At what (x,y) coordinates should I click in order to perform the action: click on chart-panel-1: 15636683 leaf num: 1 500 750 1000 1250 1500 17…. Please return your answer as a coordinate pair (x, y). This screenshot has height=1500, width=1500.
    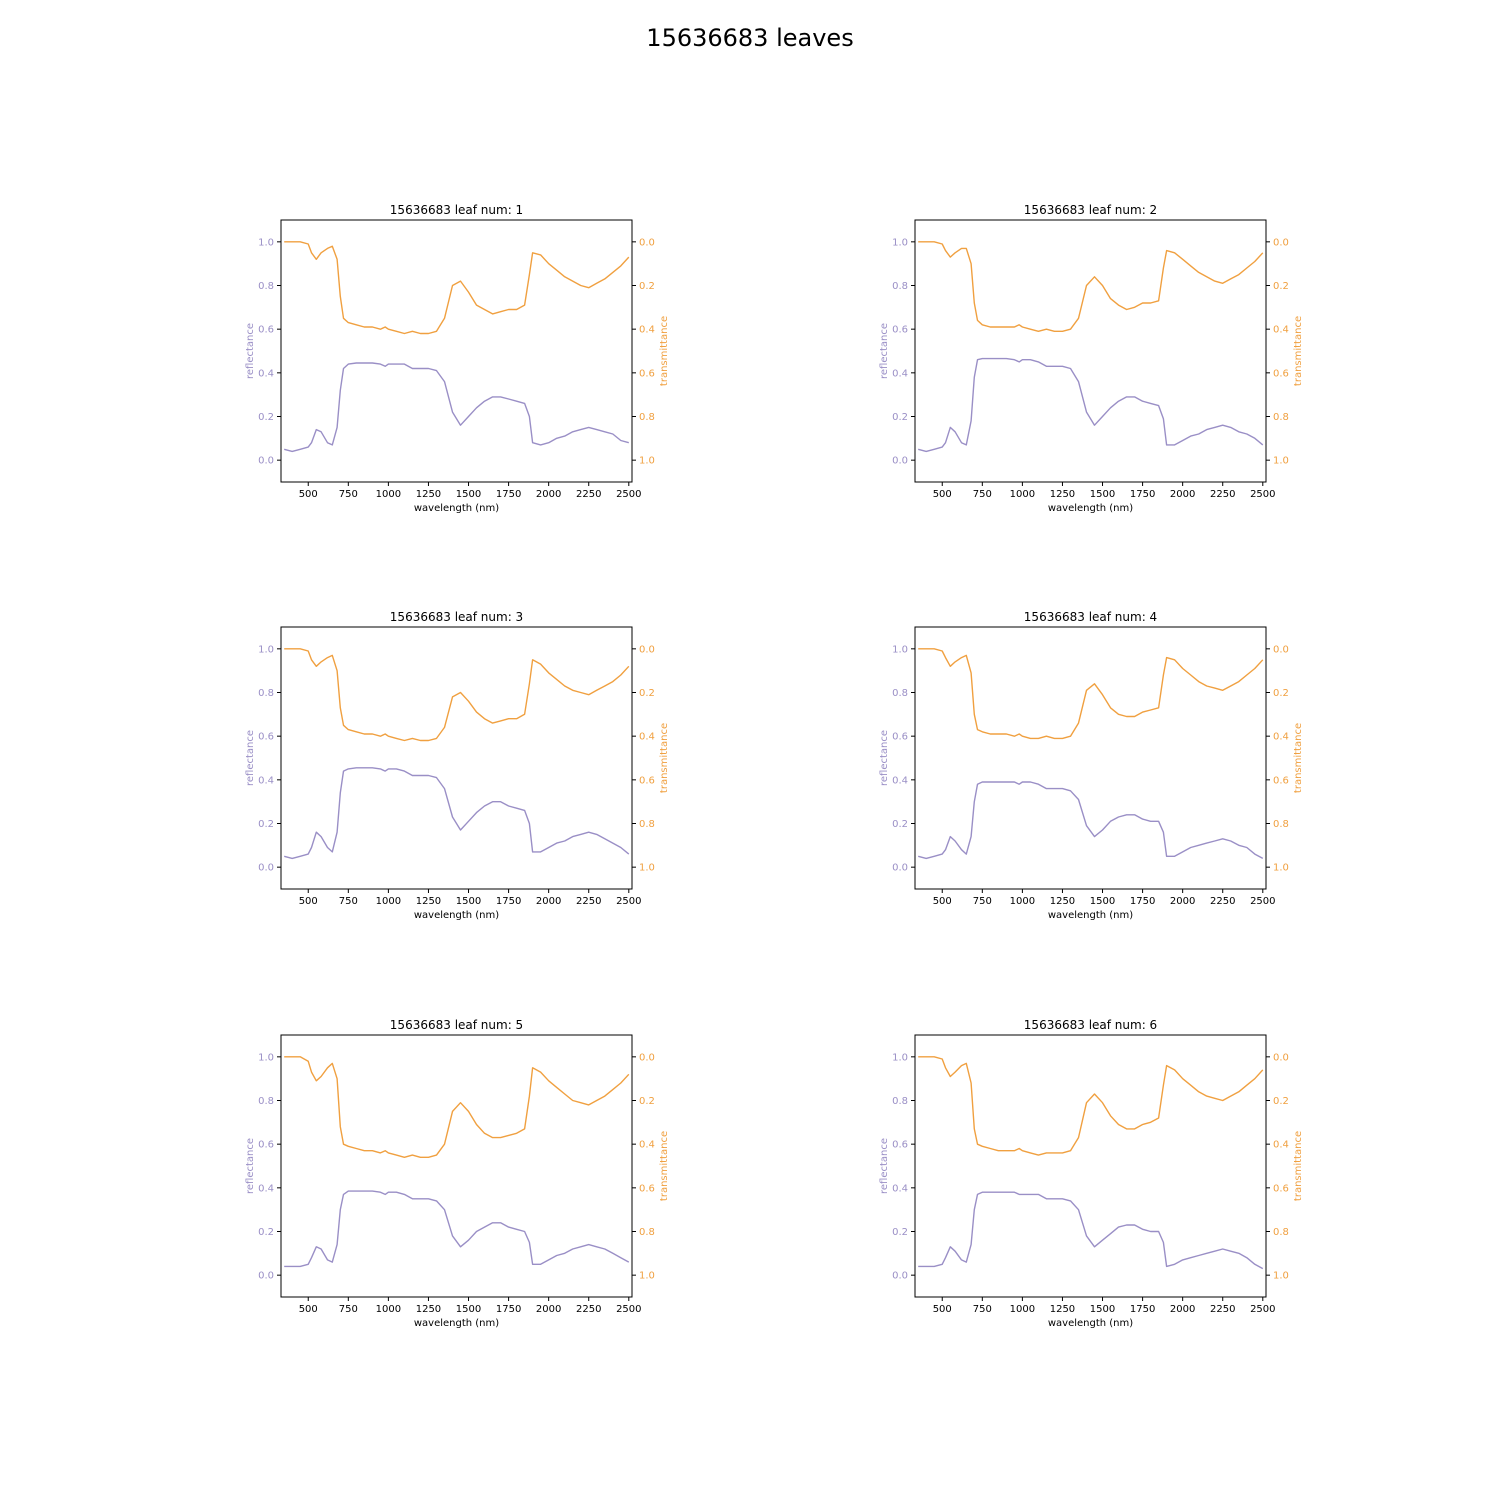
    Looking at the image, I should click on (457, 358).